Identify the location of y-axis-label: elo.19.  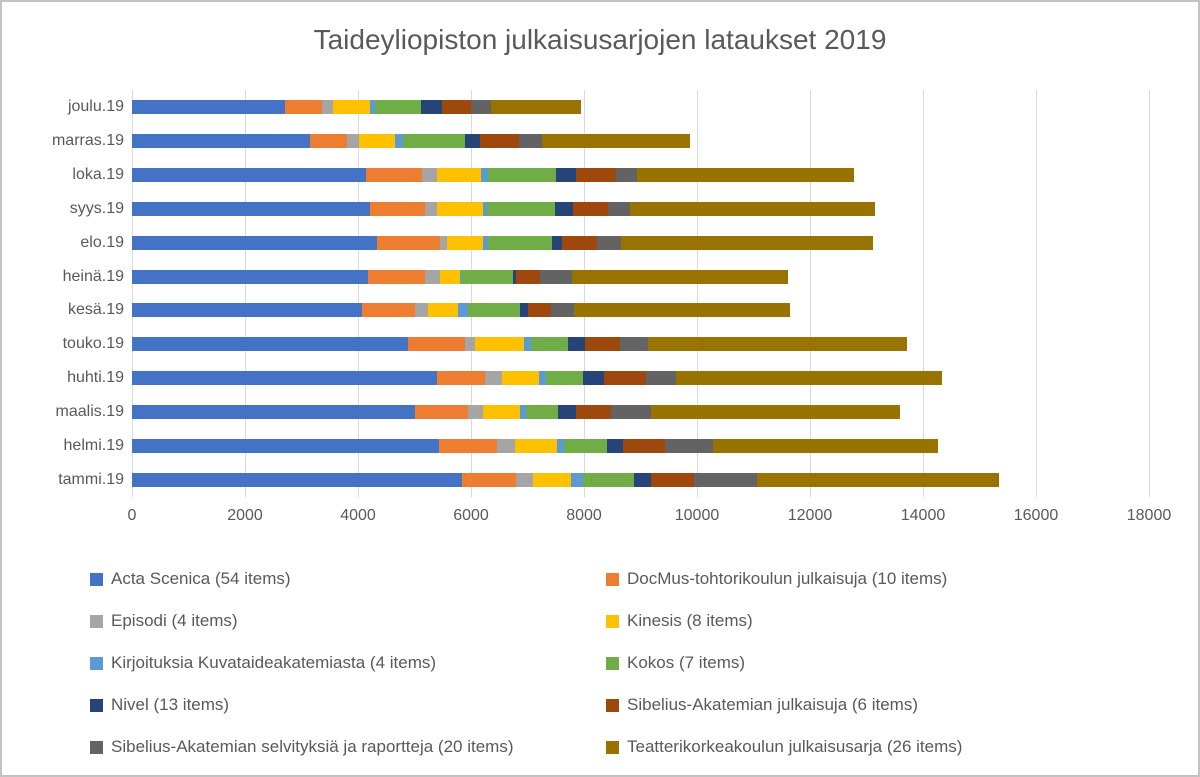
(102, 242).